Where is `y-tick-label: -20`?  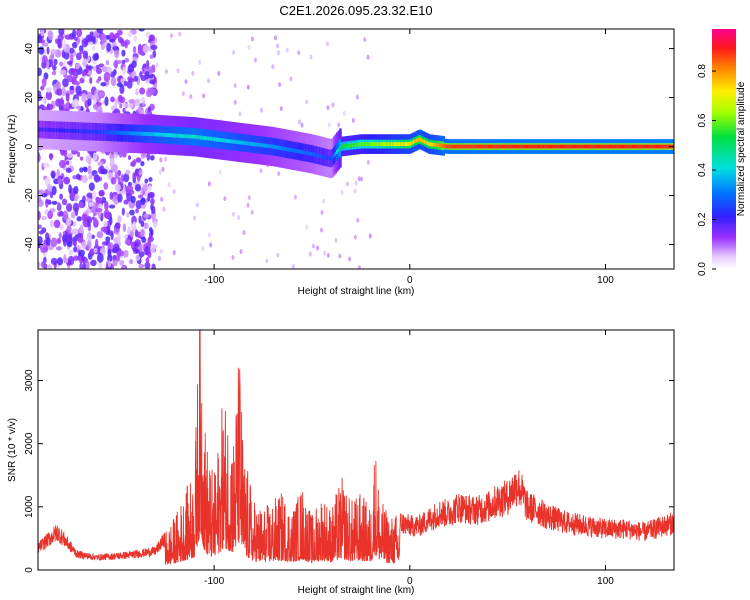
y-tick-label: -20 is located at coordinates (29, 195).